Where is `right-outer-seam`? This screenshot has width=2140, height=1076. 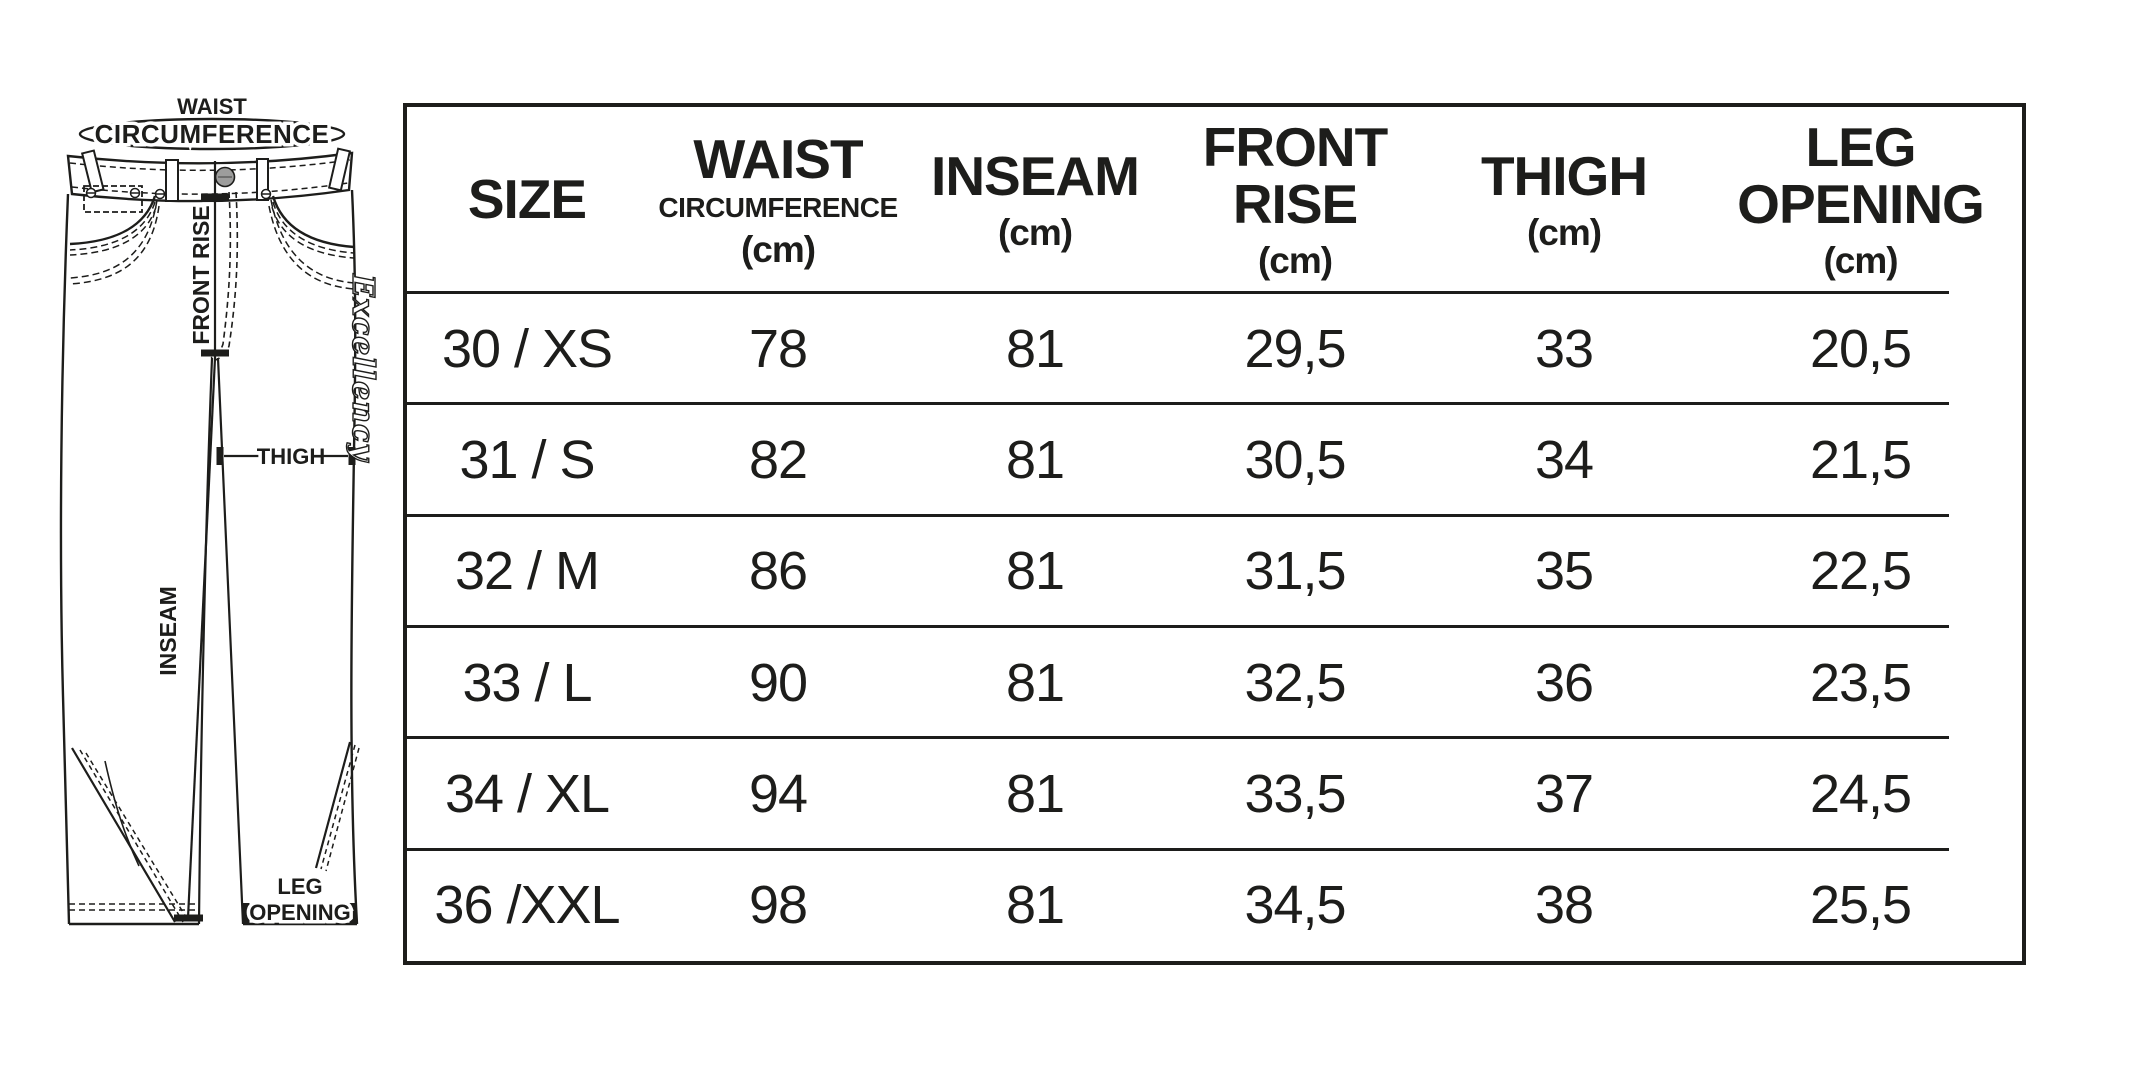 right-outer-seam is located at coordinates (354, 557).